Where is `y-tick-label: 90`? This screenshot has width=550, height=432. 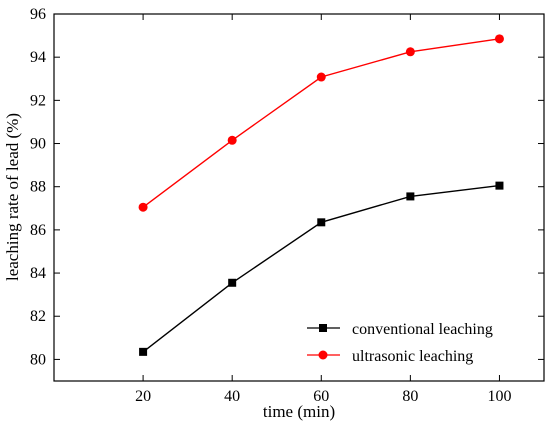
y-tick-label: 90 is located at coordinates (38, 144).